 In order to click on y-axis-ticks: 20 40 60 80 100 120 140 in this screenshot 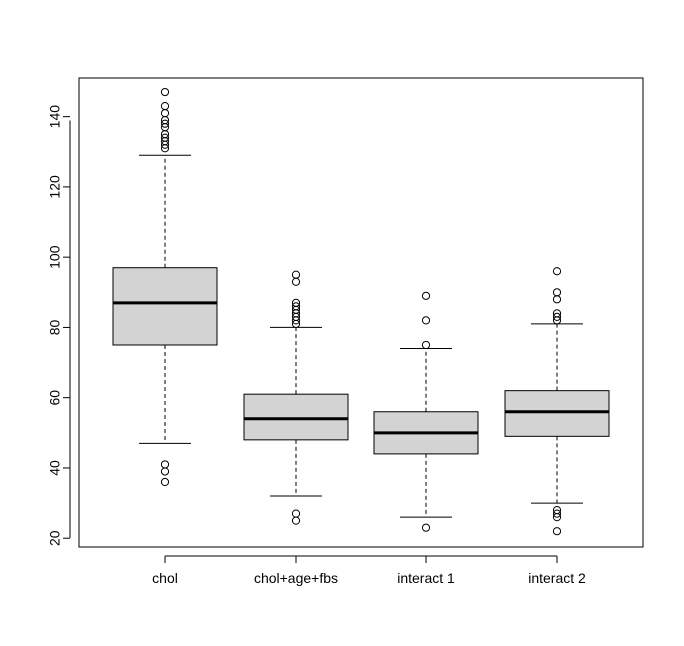, I will do `click(58, 325)`.